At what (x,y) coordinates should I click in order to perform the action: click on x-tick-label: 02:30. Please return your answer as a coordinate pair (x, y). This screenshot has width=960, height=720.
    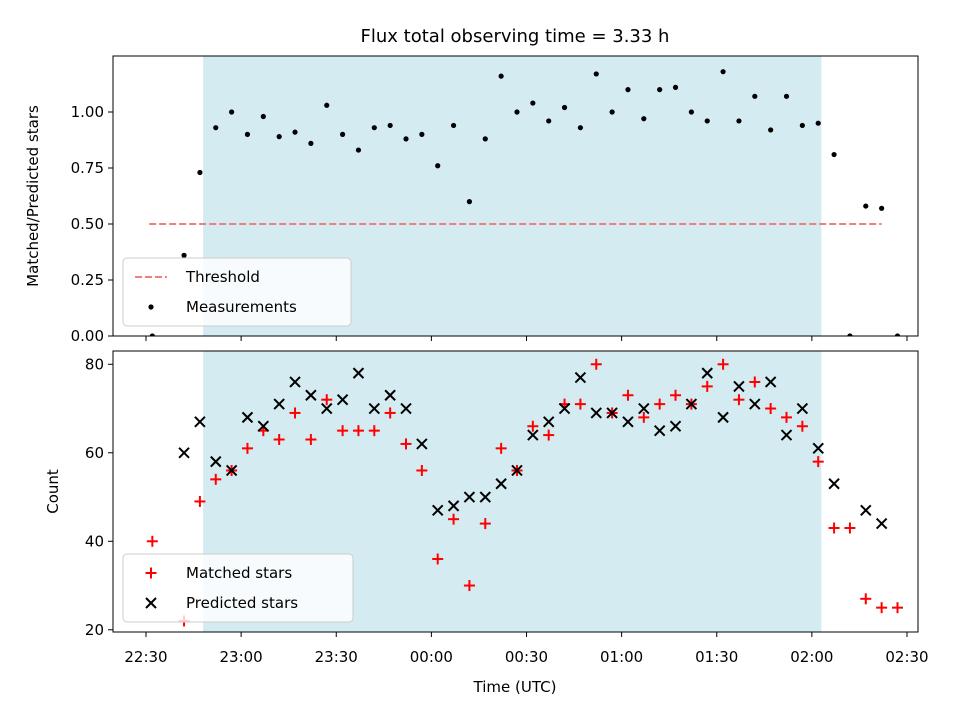
    Looking at the image, I should click on (906, 657).